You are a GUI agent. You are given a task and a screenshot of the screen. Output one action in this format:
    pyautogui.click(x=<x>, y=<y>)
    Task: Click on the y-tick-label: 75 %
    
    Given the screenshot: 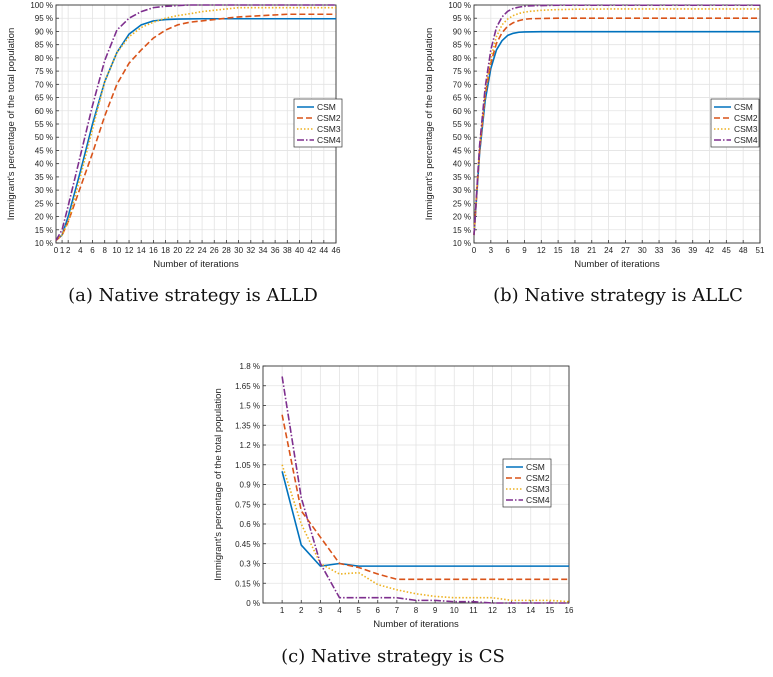 What is the action you would take?
    pyautogui.click(x=44, y=71)
    